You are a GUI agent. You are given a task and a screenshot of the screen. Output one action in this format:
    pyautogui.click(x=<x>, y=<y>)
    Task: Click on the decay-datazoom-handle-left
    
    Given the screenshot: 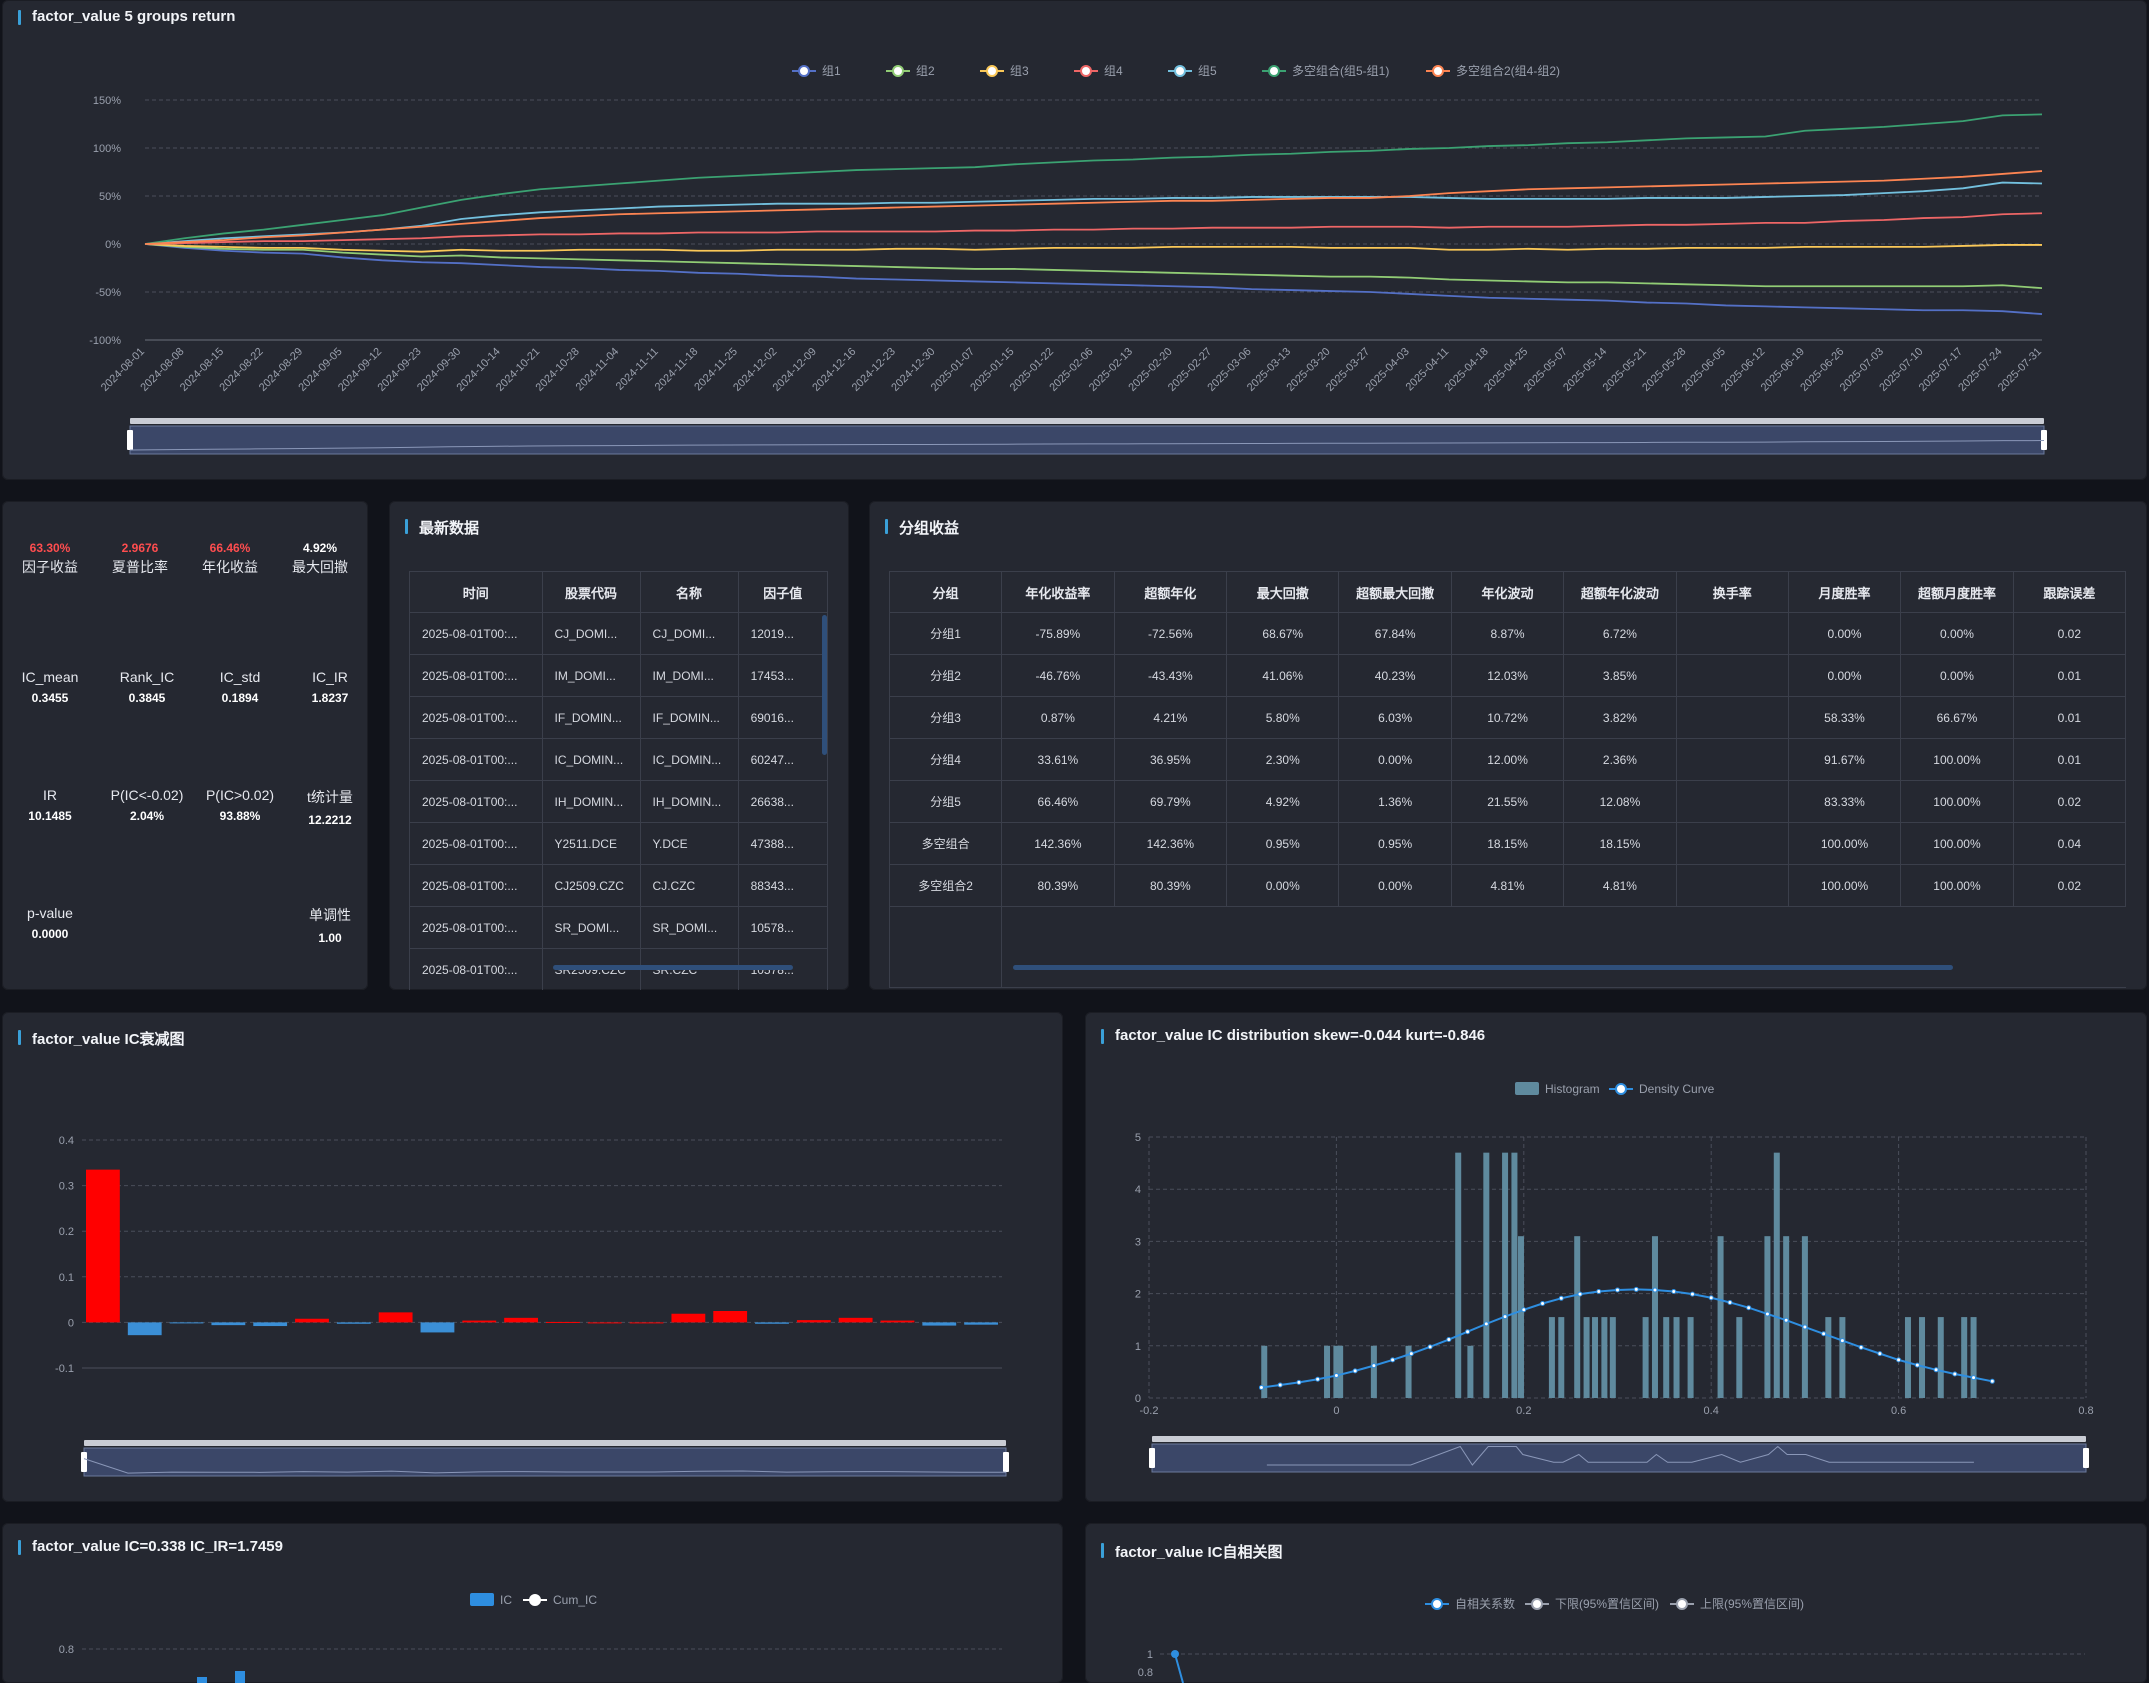 What is the action you would take?
    pyautogui.click(x=84, y=1462)
    